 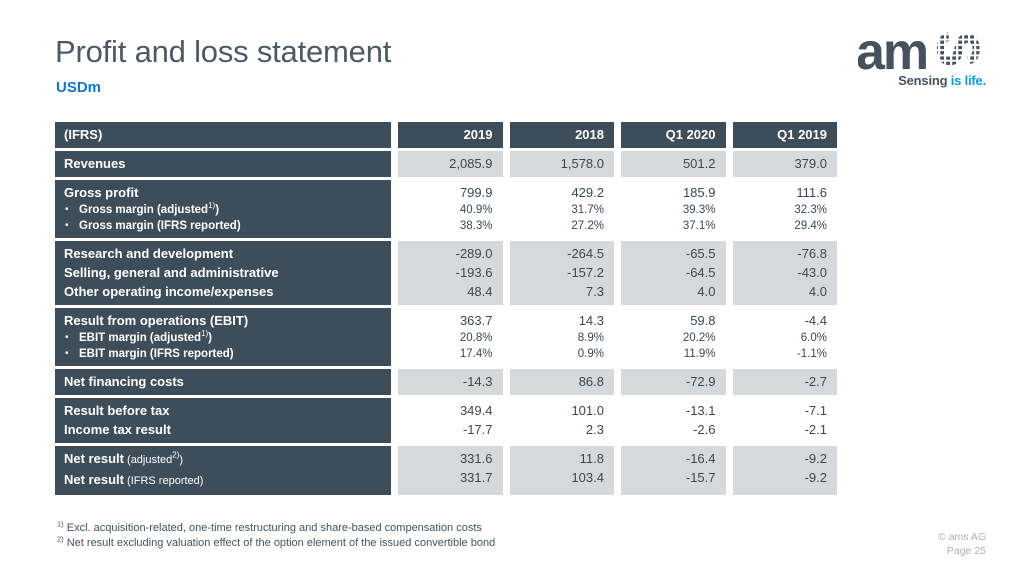 I want to click on value-column: -289.0 -193.6 48.4, so click(x=450, y=273).